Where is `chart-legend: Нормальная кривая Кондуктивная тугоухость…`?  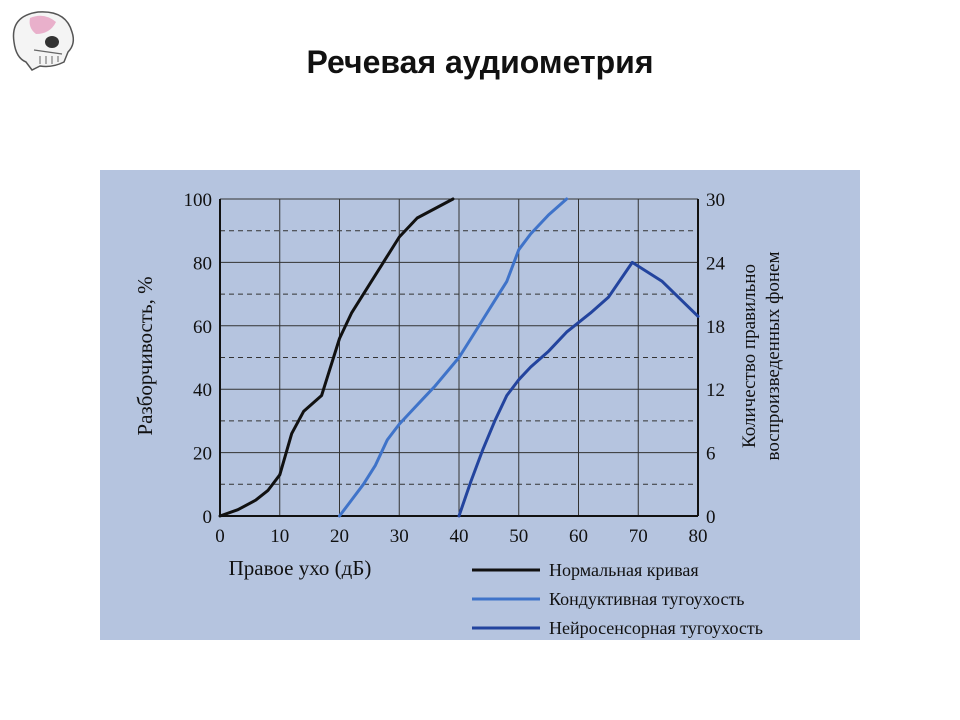 chart-legend: Нормальная кривая Кондуктивная тугоухость… is located at coordinates (617, 599).